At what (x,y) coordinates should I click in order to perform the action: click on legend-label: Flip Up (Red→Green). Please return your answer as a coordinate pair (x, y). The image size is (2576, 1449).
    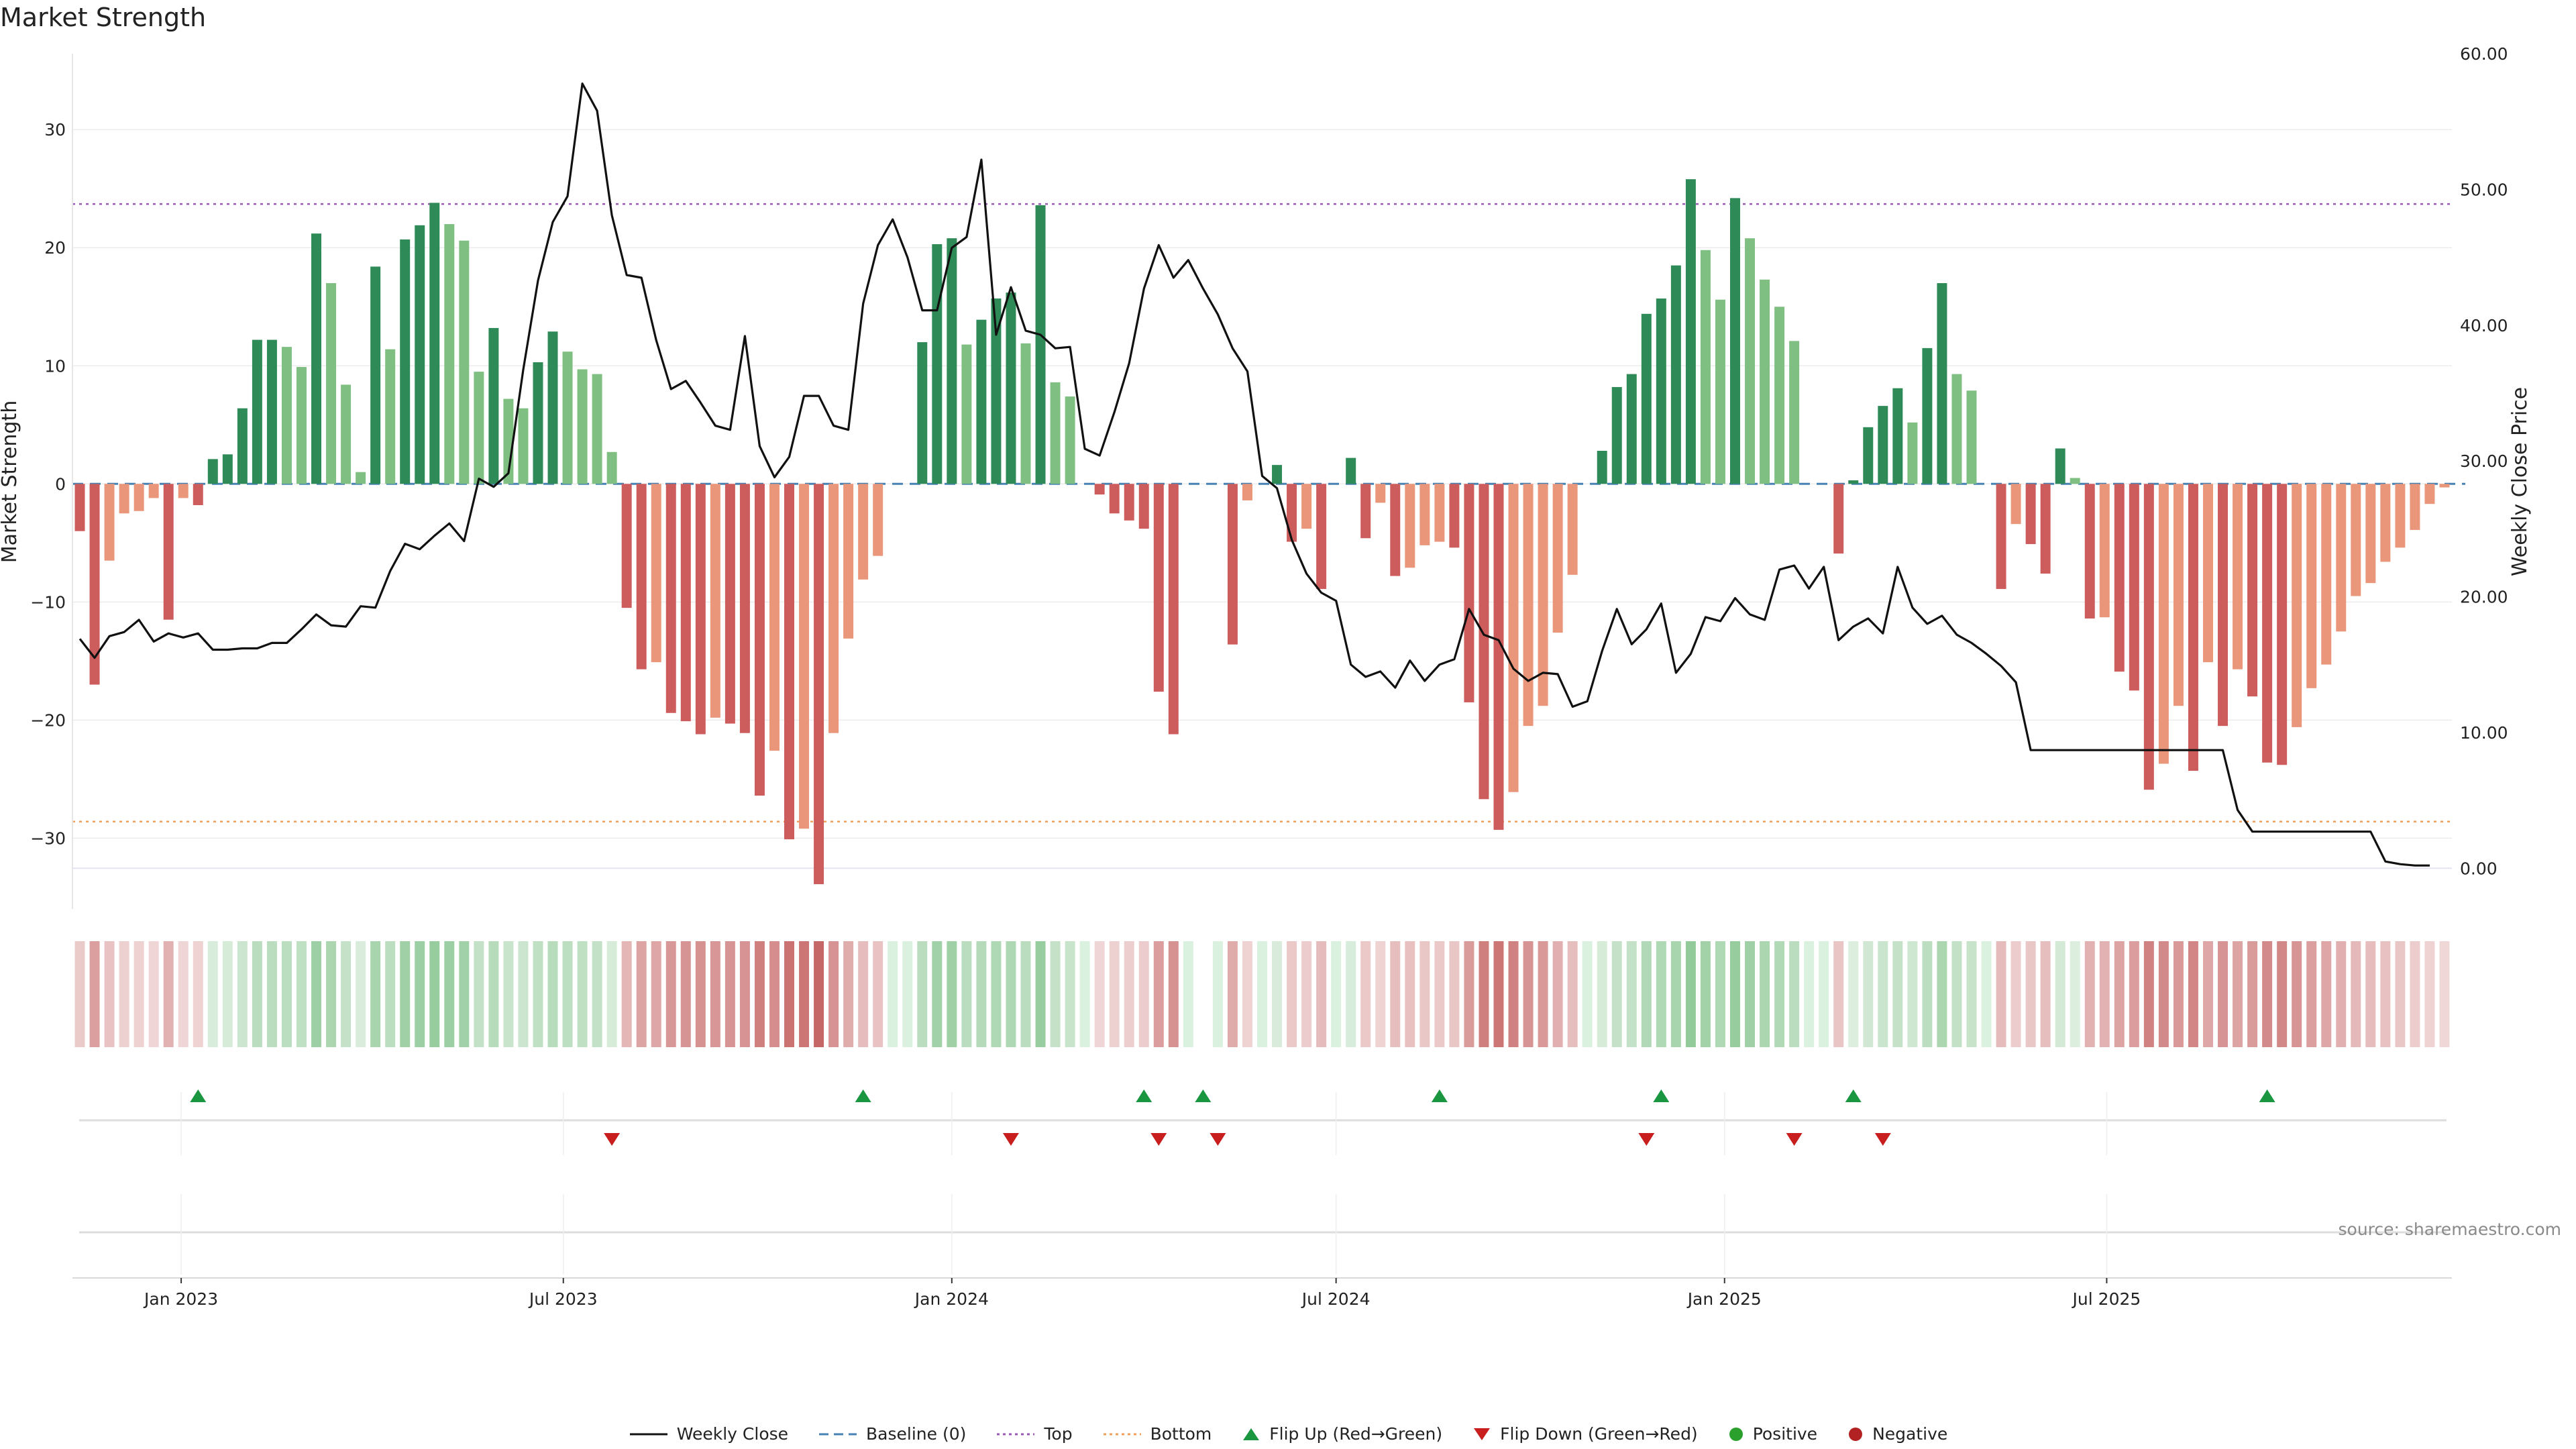
    Looking at the image, I should click on (1356, 1434).